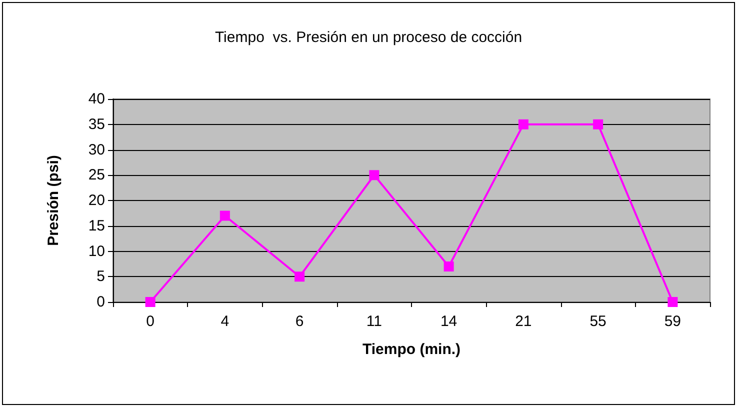 The width and height of the screenshot is (740, 409). What do you see at coordinates (225, 321) in the screenshot?
I see `x-tick-label: 4` at bounding box center [225, 321].